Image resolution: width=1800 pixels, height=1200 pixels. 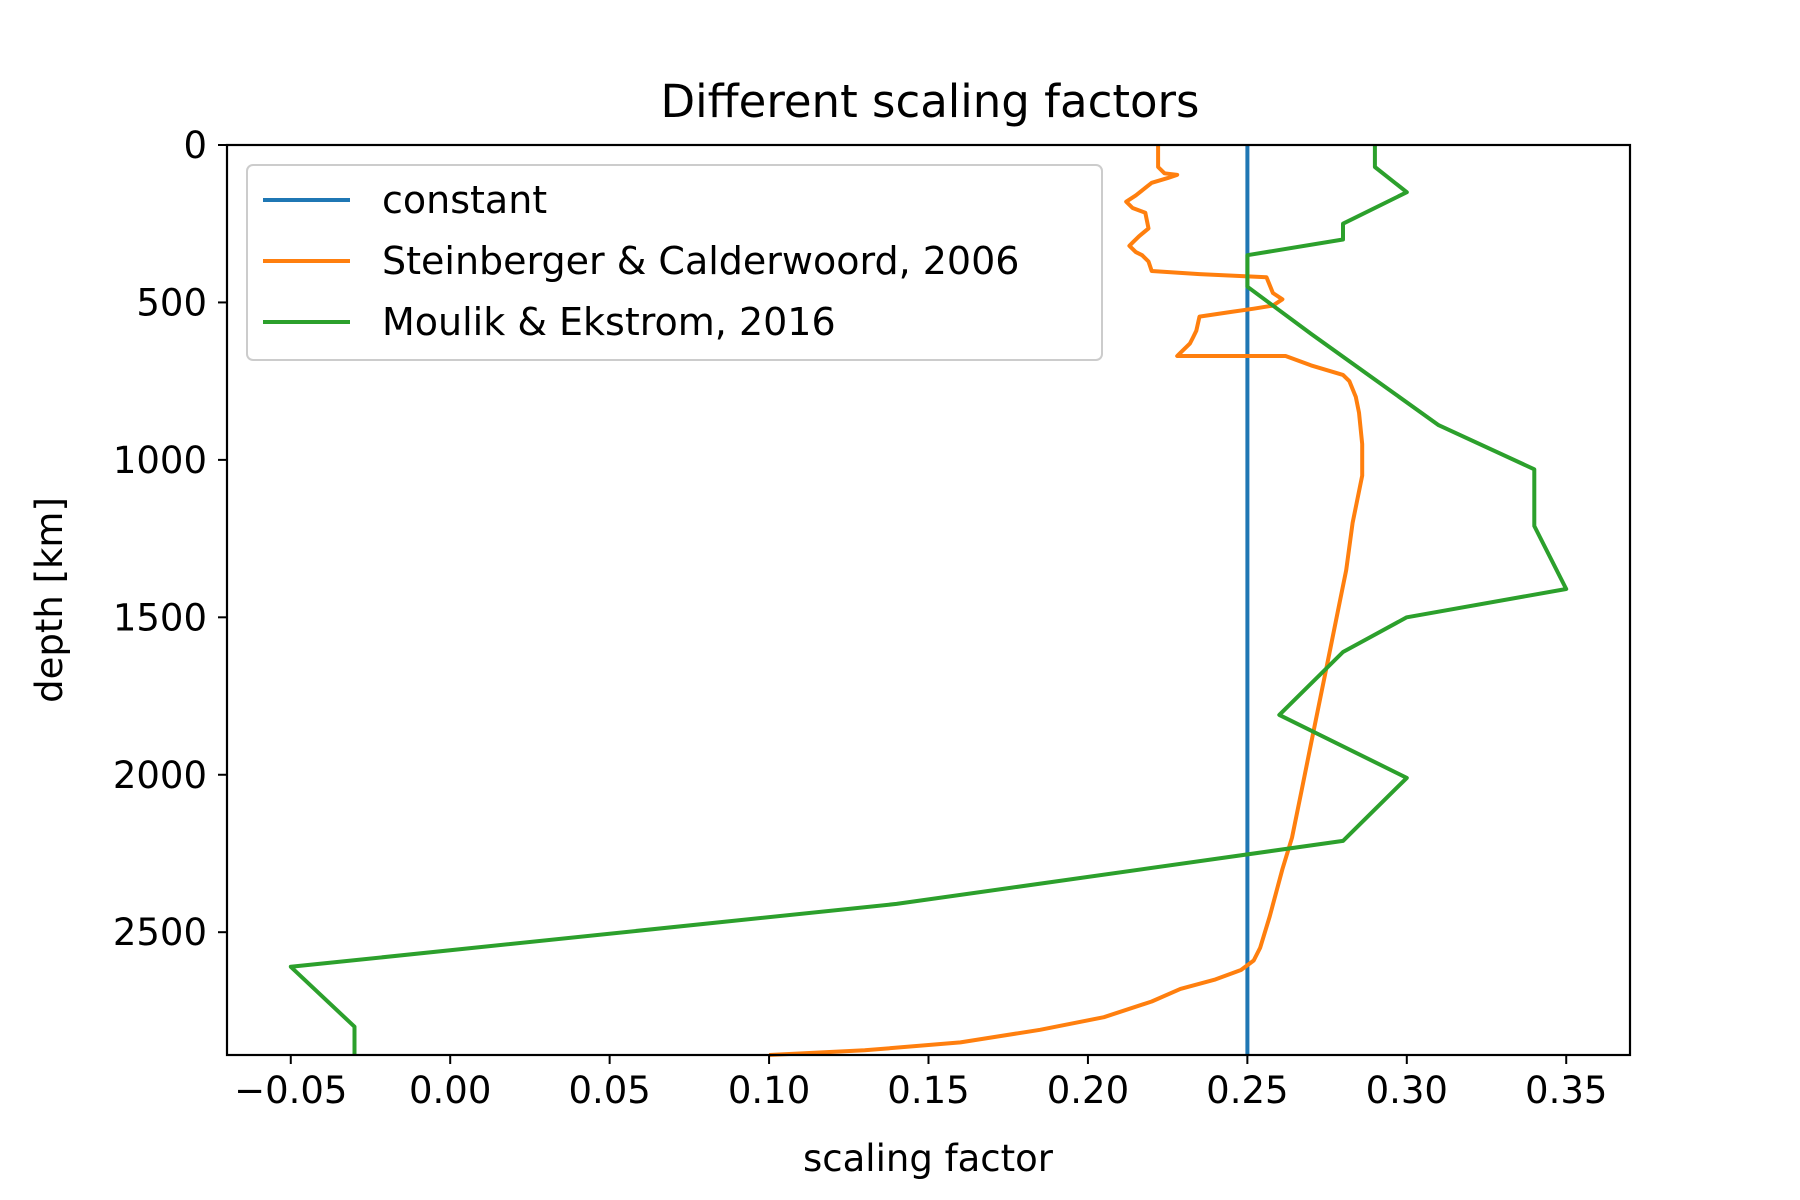 I want to click on x-tick-label-7: 0.30, so click(x=1407, y=1090).